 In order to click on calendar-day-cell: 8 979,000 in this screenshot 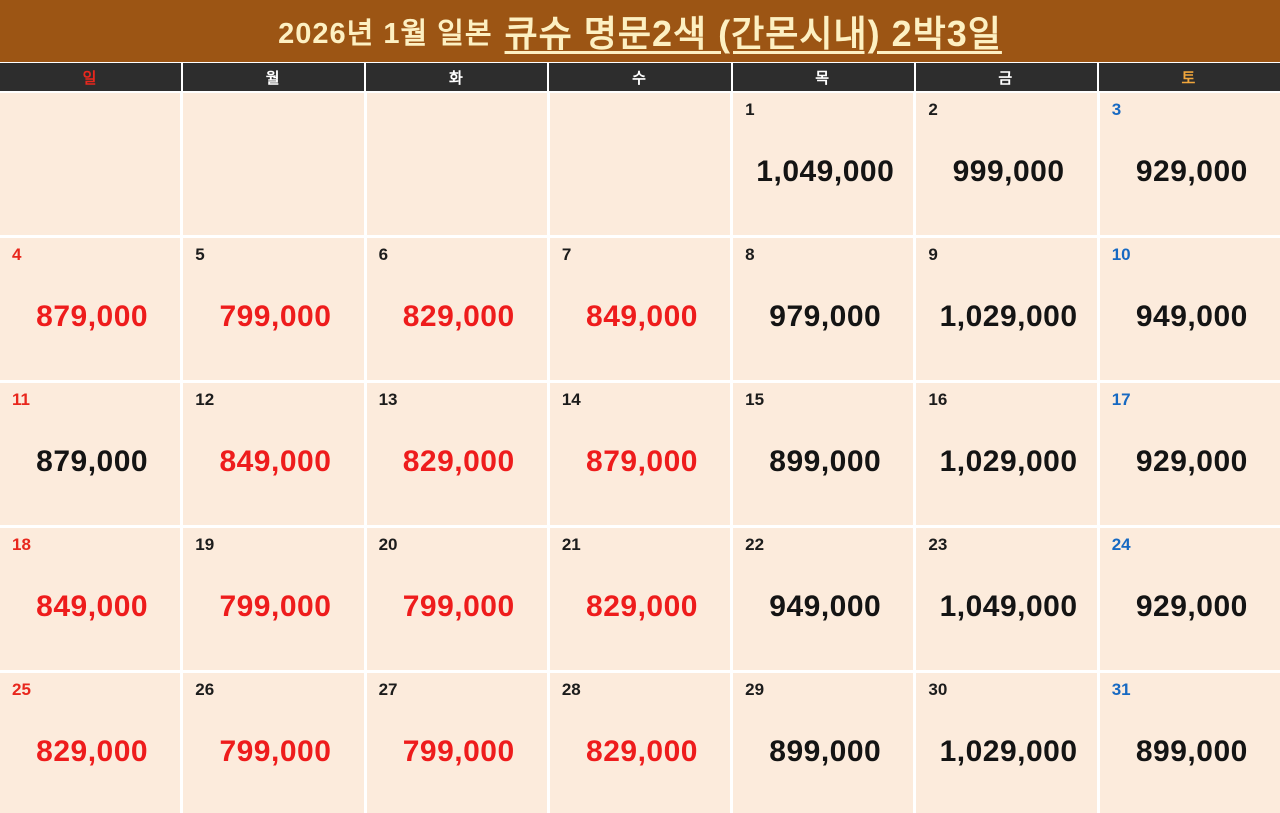, I will do `click(823, 309)`.